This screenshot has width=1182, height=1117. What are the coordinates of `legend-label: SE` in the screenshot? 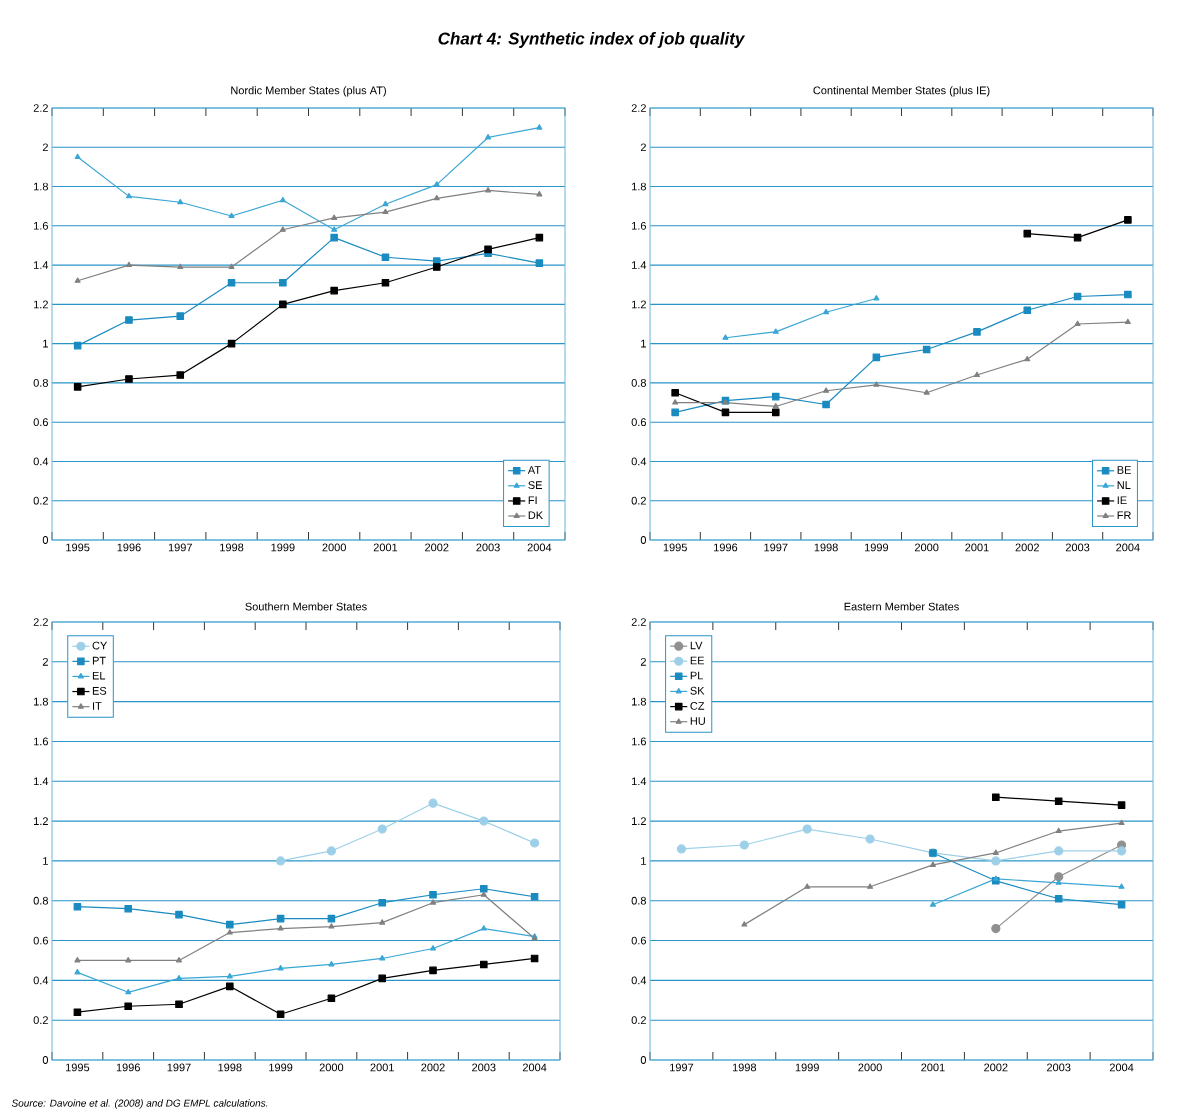 It's located at (535, 485).